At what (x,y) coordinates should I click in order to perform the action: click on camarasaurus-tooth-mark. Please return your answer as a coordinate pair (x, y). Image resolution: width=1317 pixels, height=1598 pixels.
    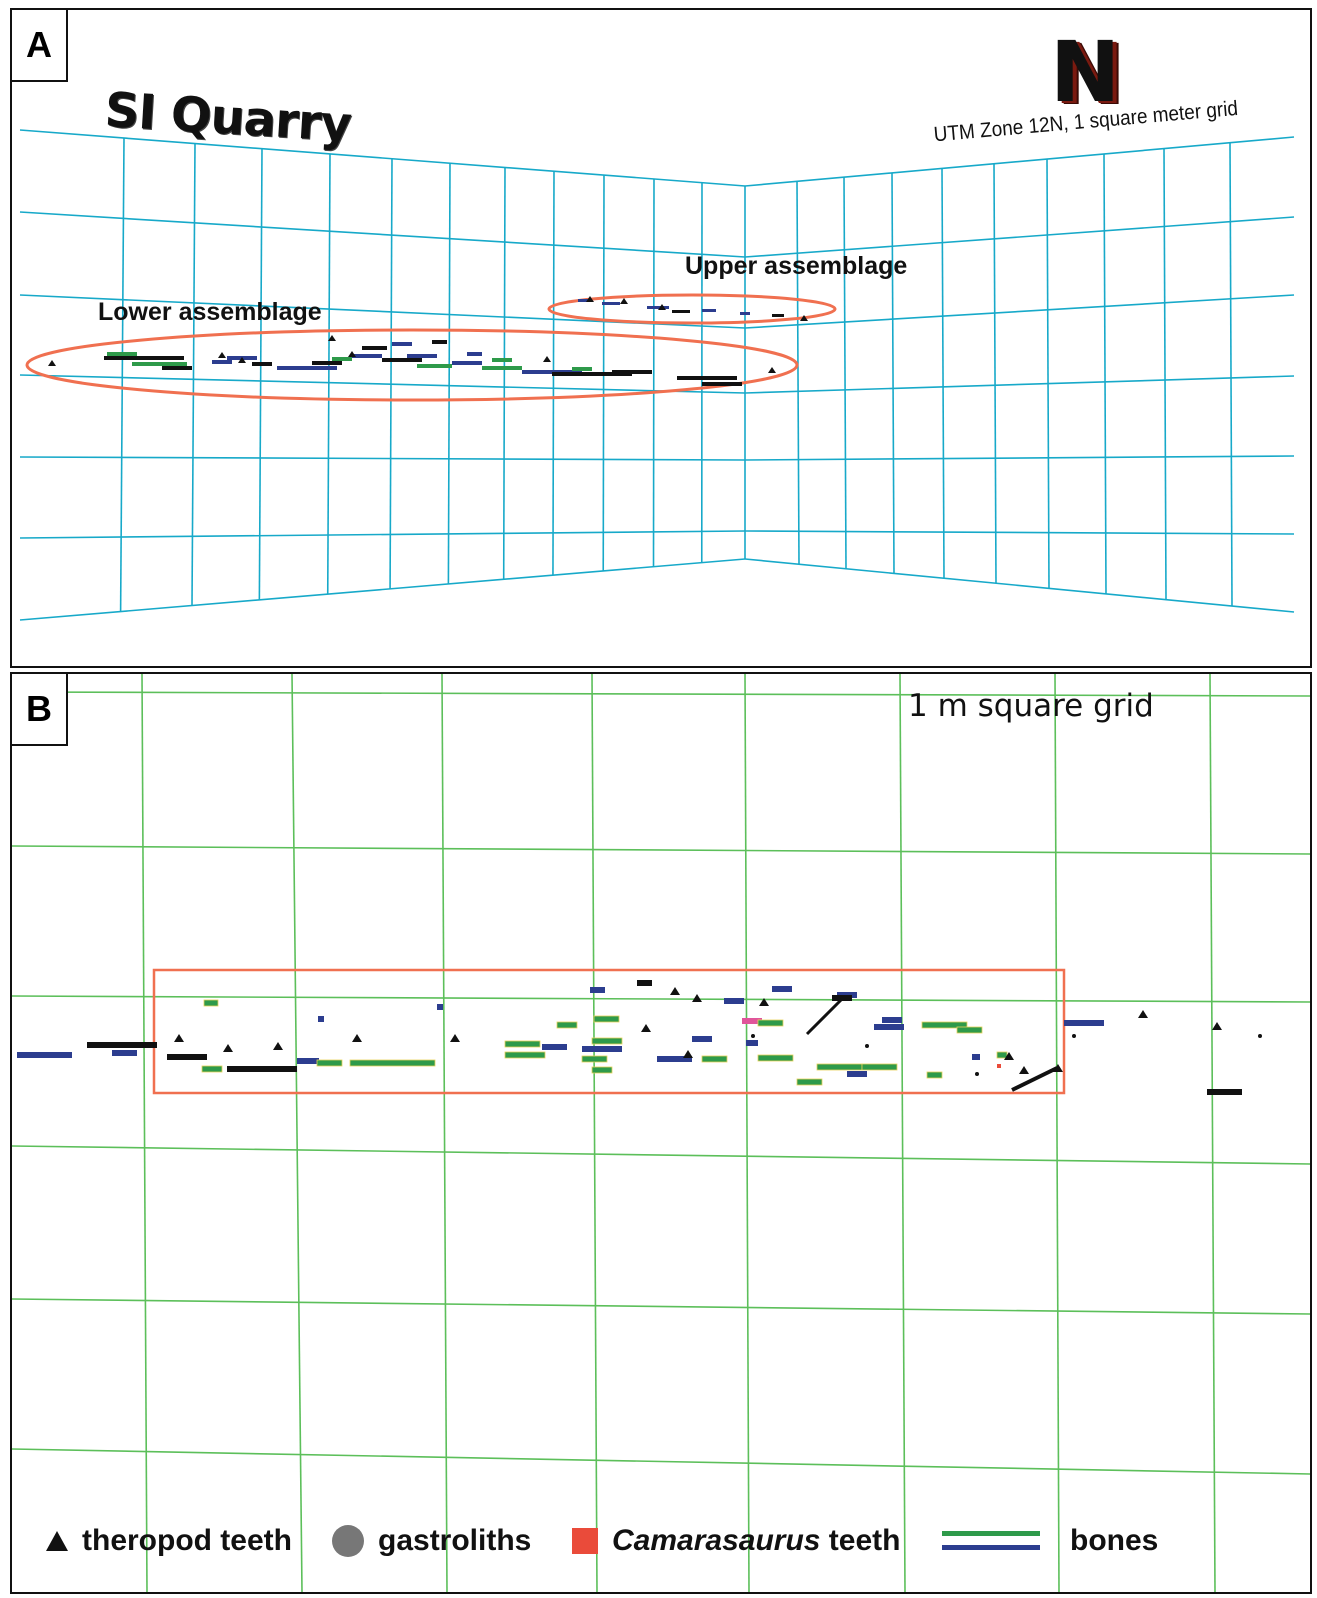
    Looking at the image, I should click on (999, 1066).